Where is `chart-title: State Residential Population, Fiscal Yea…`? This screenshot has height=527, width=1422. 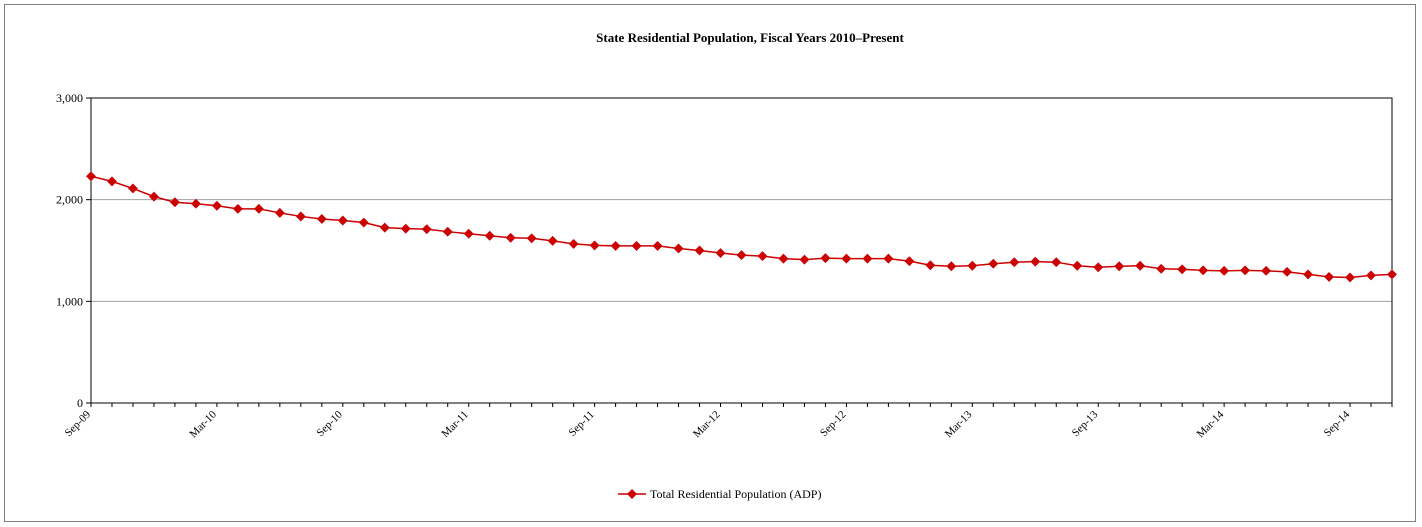 chart-title: State Residential Population, Fiscal Yea… is located at coordinates (750, 37).